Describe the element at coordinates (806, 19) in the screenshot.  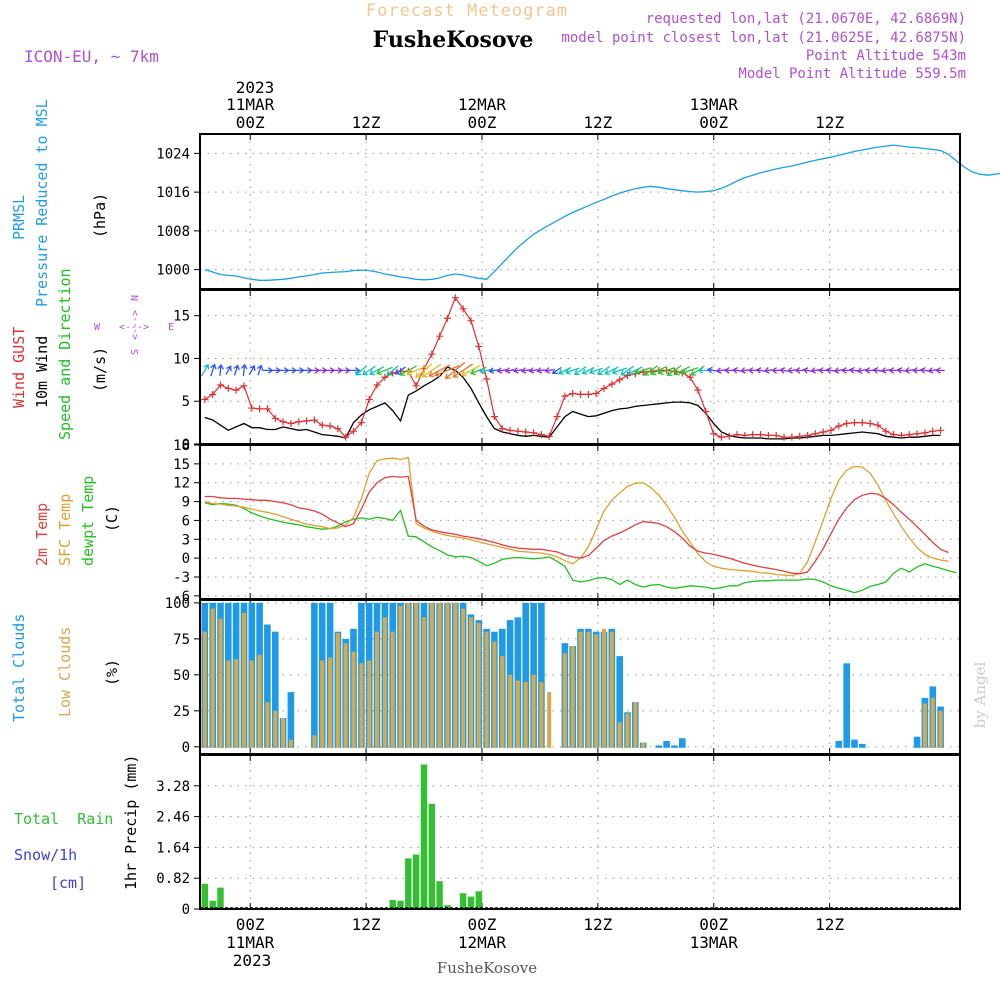
I see `requested-coords: requested lon,lat (21.0670E, 42.6869N)` at that location.